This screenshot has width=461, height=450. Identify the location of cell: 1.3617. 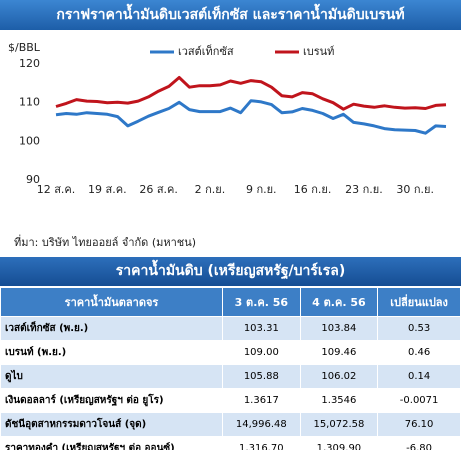
(261, 400).